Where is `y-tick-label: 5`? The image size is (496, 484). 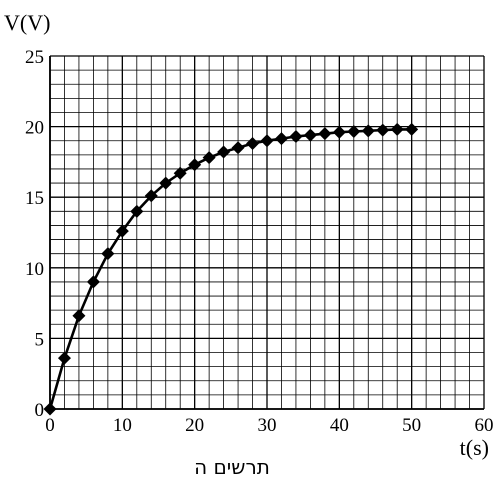 y-tick-label: 5 is located at coordinates (40, 339).